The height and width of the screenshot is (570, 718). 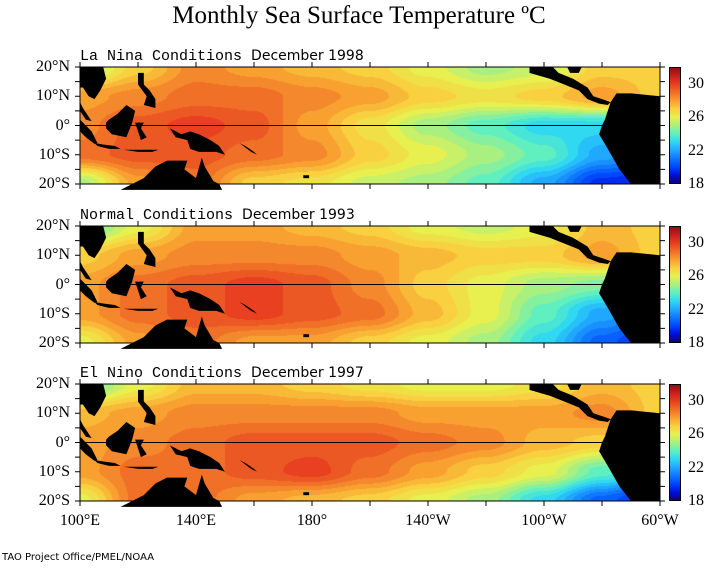 I want to click on panel-date: December 1993, so click(x=298, y=215).